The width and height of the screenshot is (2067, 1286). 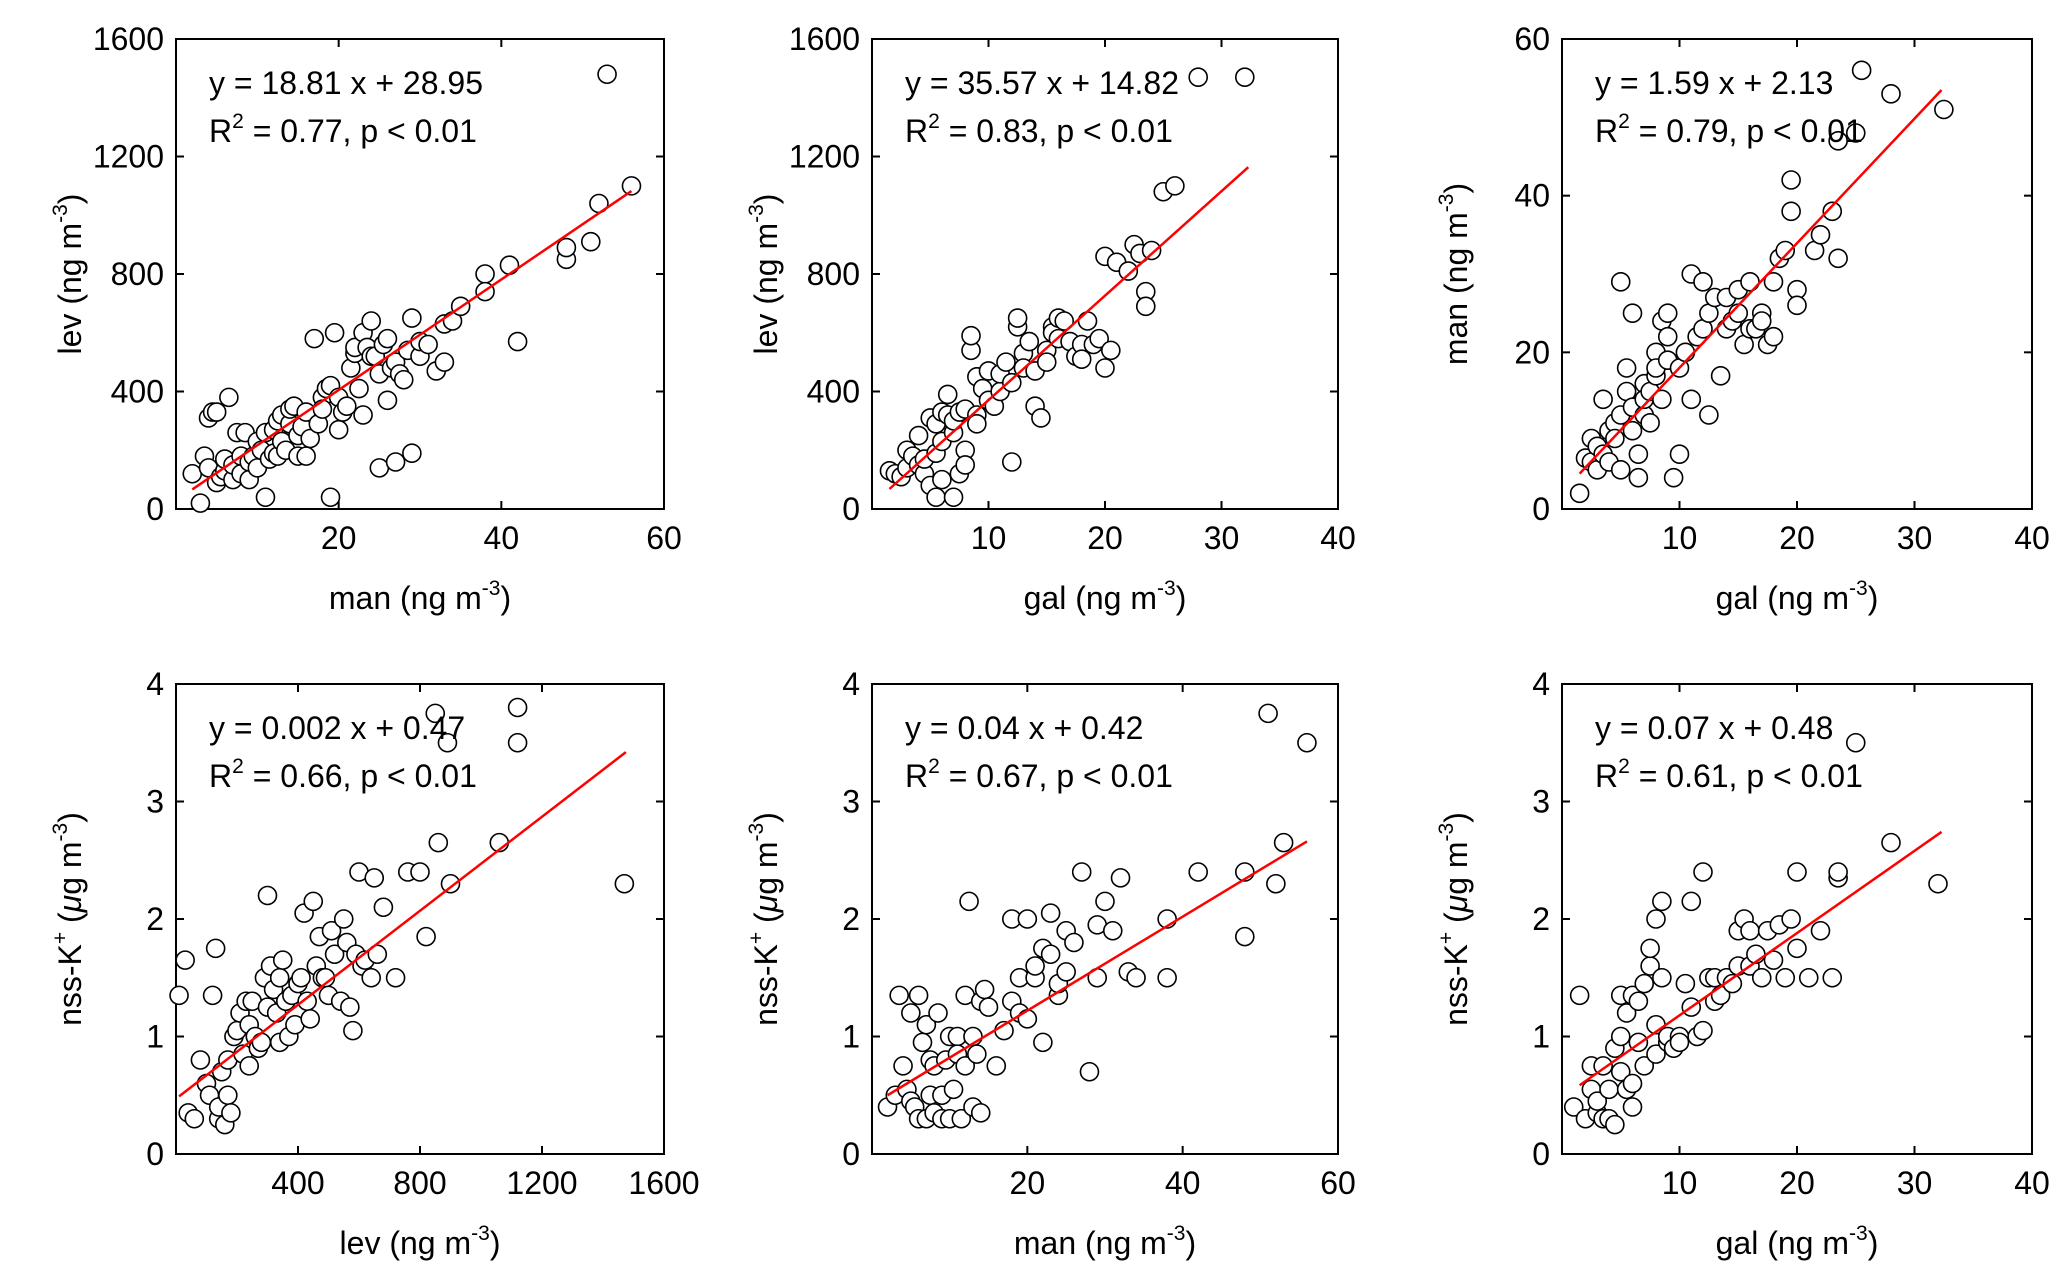 What do you see at coordinates (833, 392) in the screenshot?
I see `y-tick-label: 400` at bounding box center [833, 392].